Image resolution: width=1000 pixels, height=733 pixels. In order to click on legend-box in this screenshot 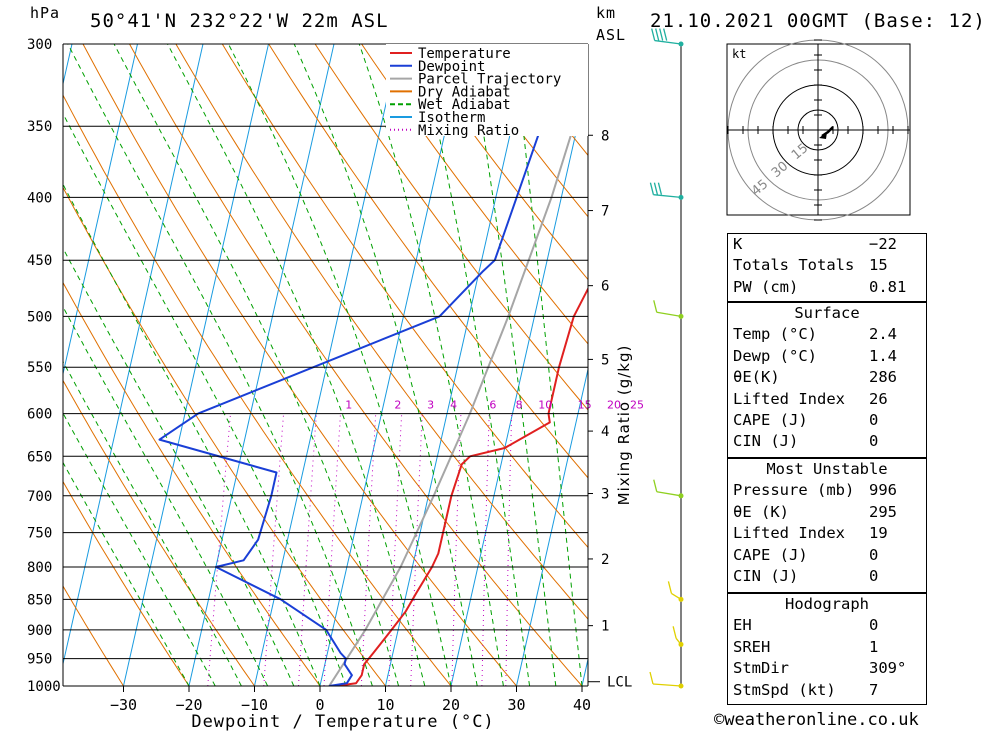, I will do `click(487, 90)`.